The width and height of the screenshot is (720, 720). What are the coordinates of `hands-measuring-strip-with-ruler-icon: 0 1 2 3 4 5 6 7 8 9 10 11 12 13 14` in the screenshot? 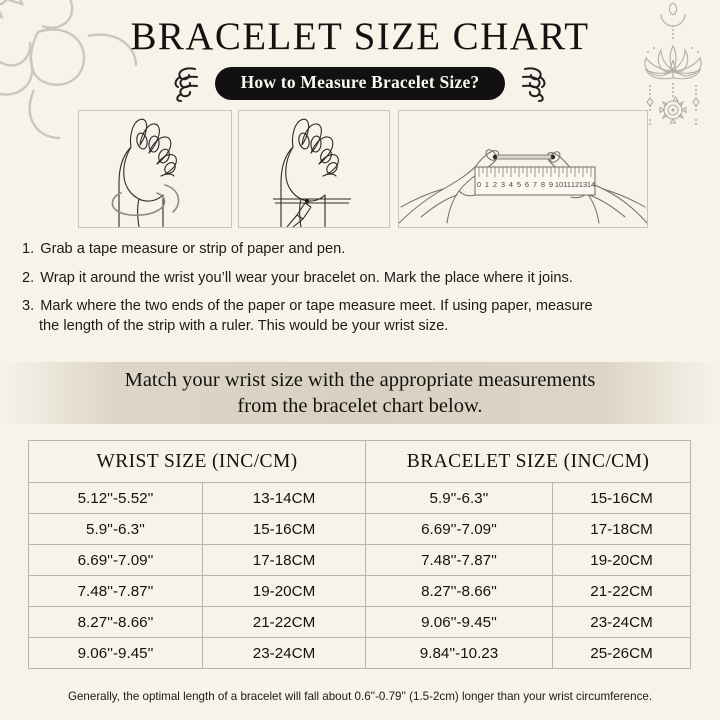 It's located at (523, 186).